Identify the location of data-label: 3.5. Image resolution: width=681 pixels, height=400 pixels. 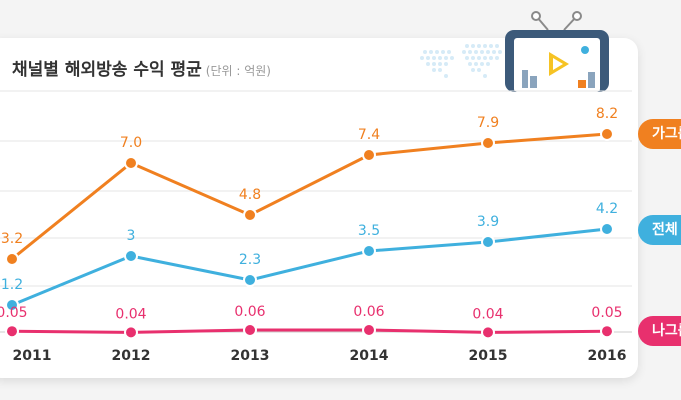
(369, 231).